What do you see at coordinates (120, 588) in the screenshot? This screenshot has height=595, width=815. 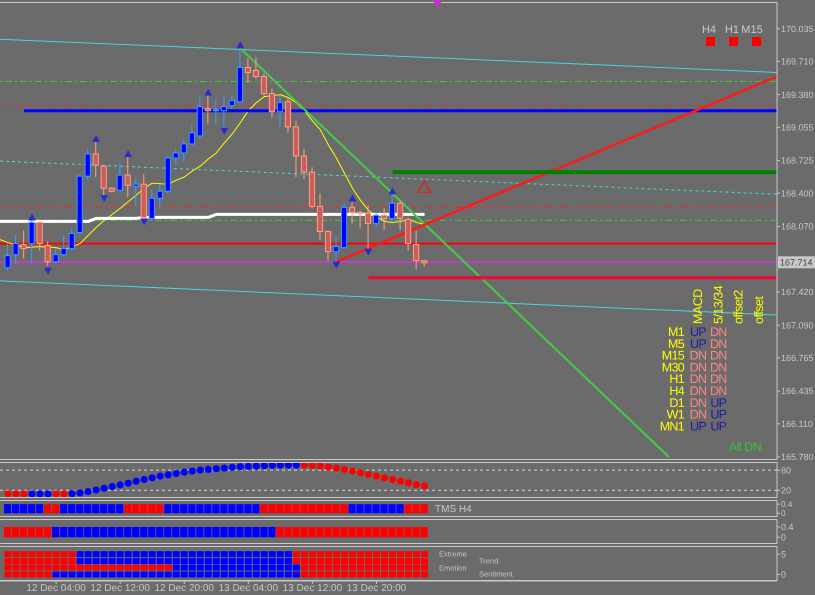 I see `x-tick-label: 12 Dec 12:00` at bounding box center [120, 588].